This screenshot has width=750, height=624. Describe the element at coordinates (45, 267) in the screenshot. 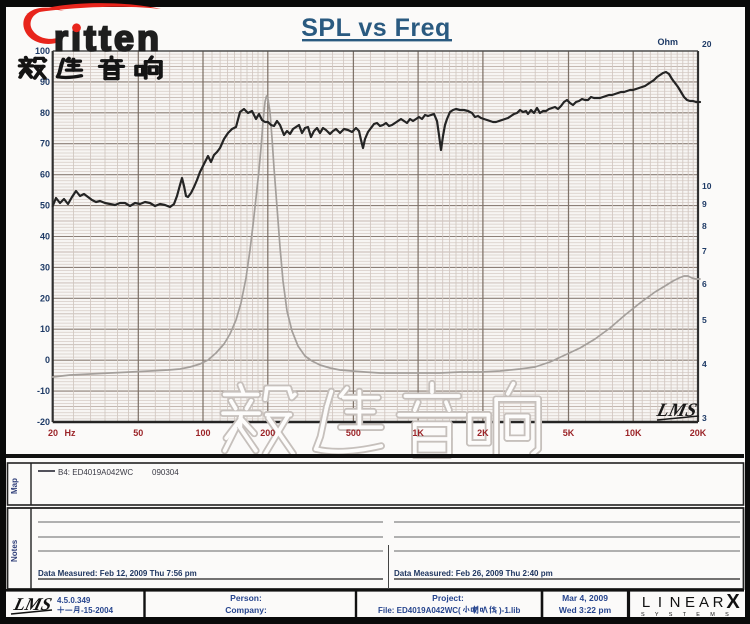

I see `svg-text: 30` at that location.